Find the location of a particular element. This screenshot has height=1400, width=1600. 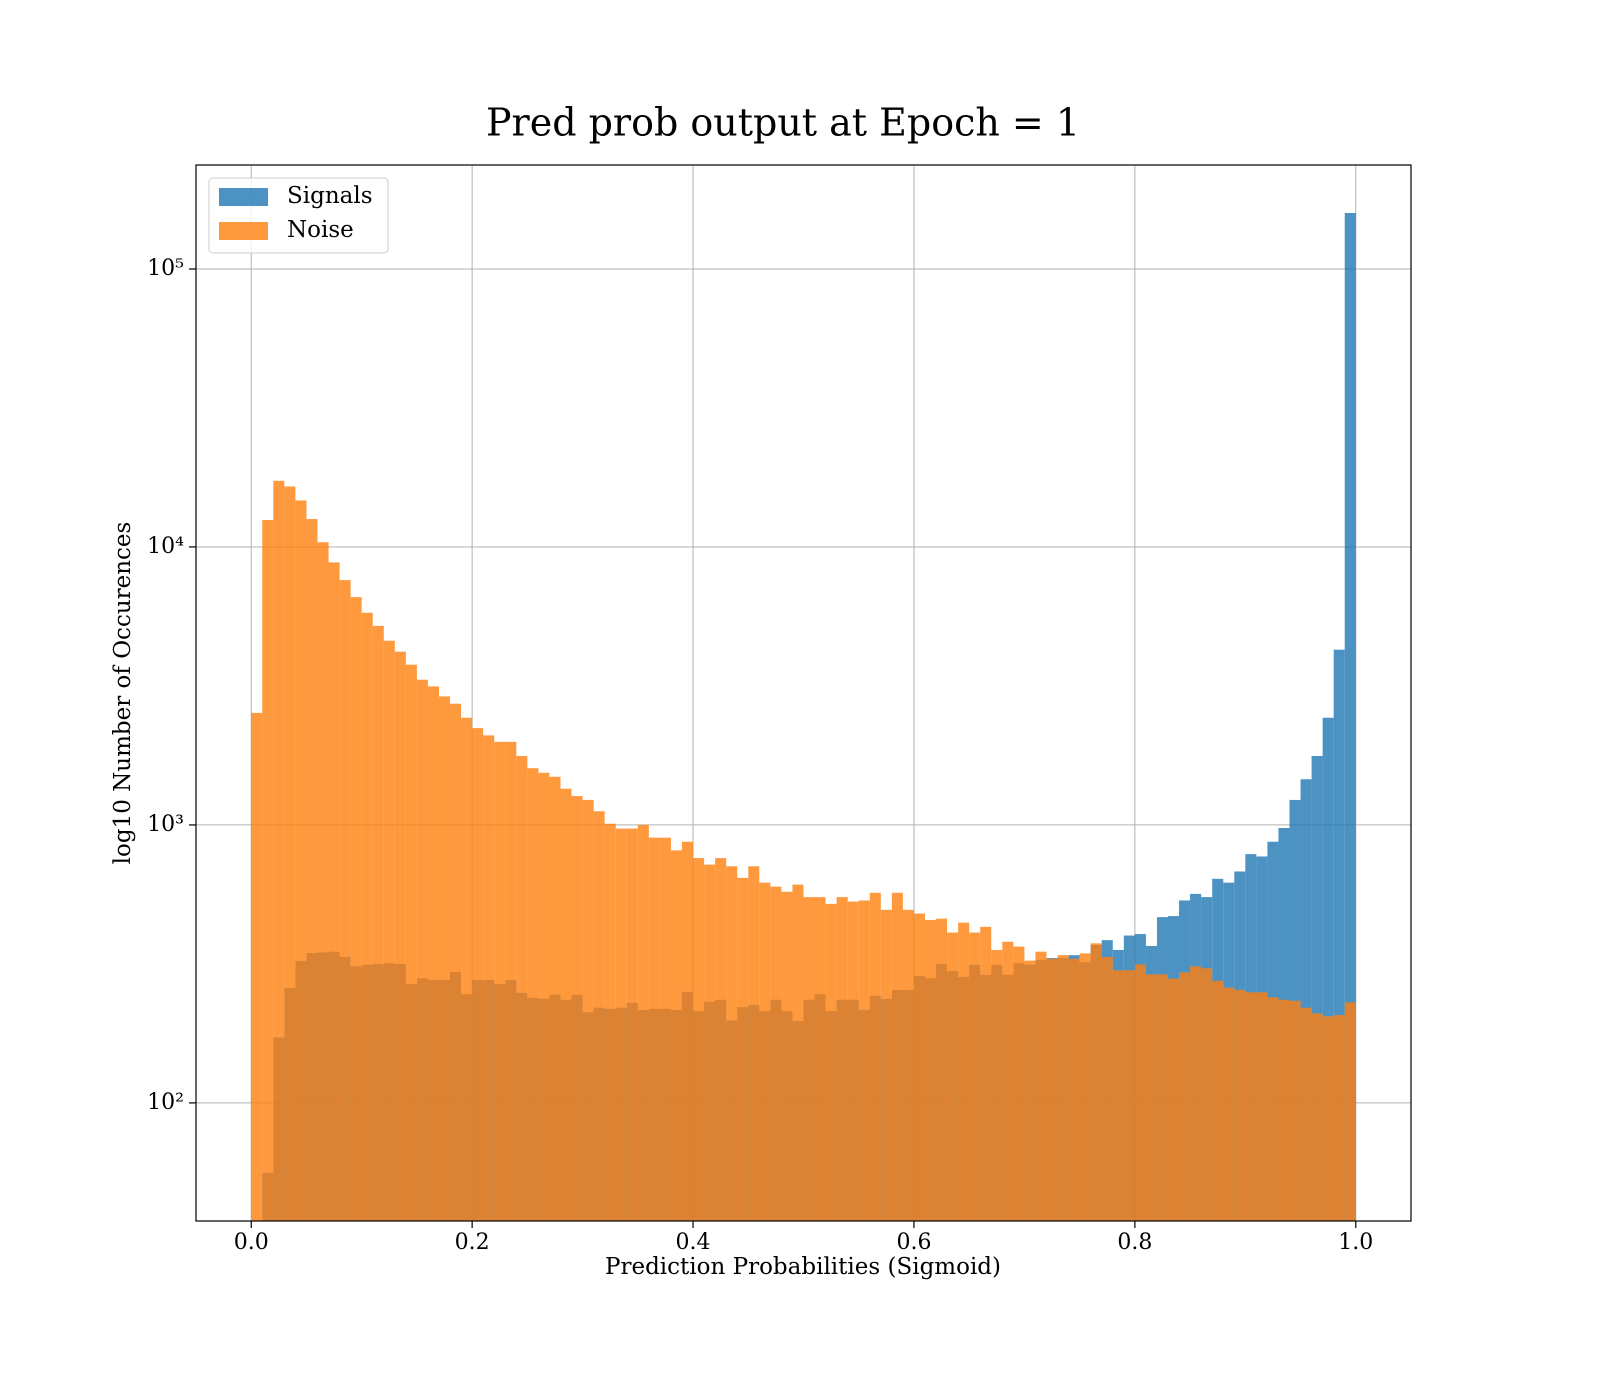

y-tick-label: 10⁵ is located at coordinates (165, 268).